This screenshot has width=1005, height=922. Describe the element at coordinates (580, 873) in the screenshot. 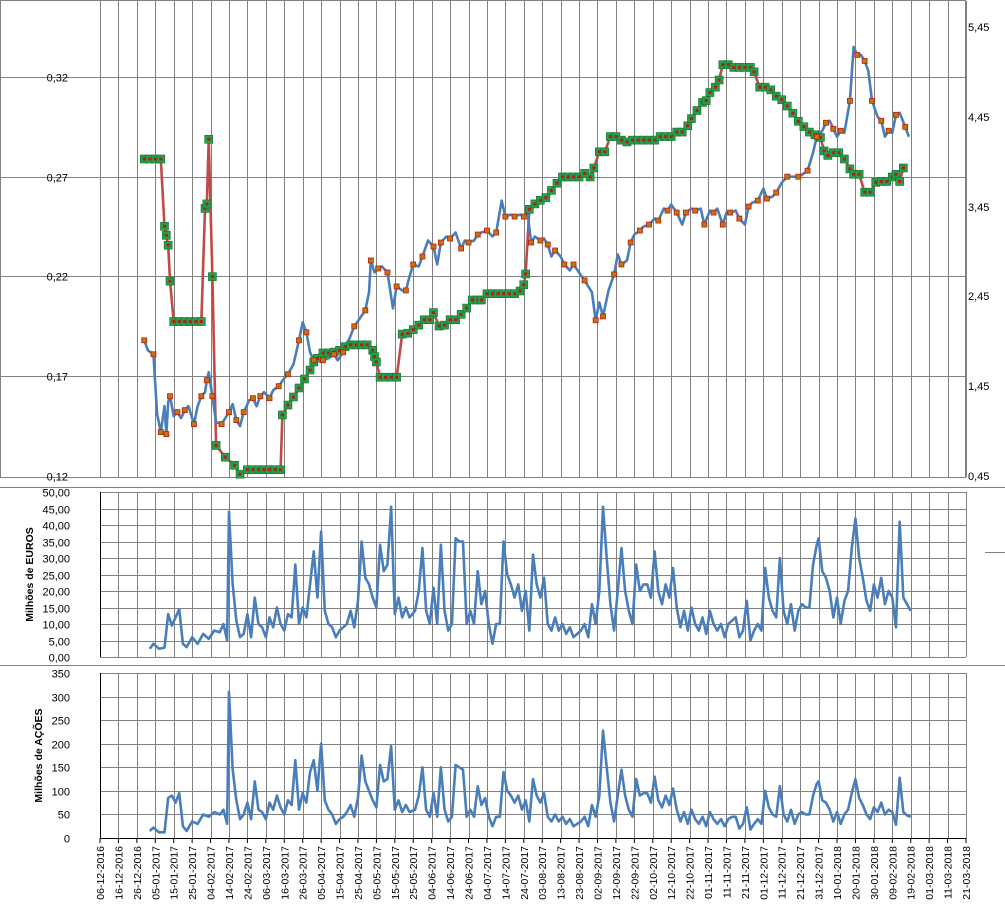

I see `x-axis-tick-label: 23-08-2017` at that location.